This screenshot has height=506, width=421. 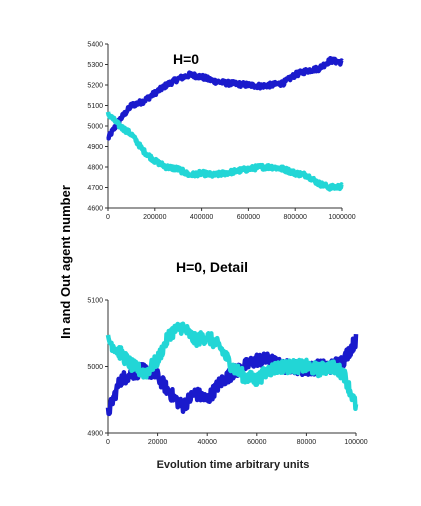 I want to click on bottom-y-tick-label: 5100, so click(x=95, y=301).